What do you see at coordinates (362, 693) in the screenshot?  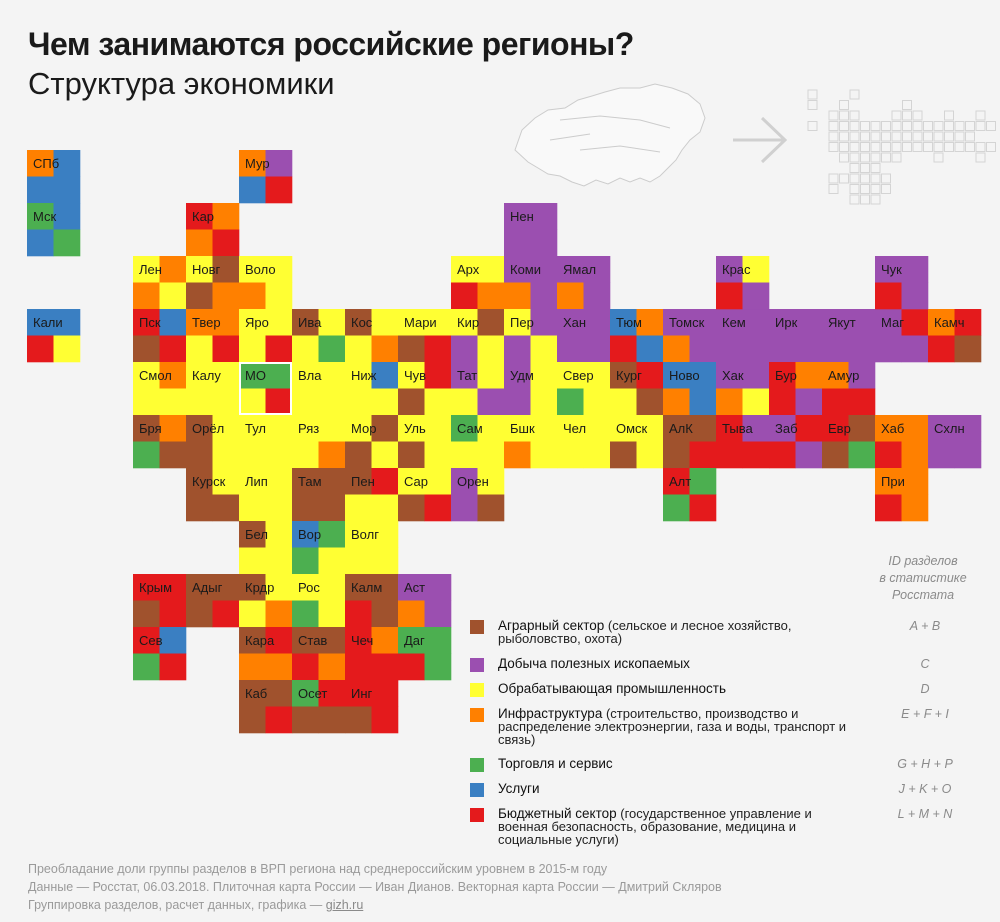 I see `region-label: Инг` at bounding box center [362, 693].